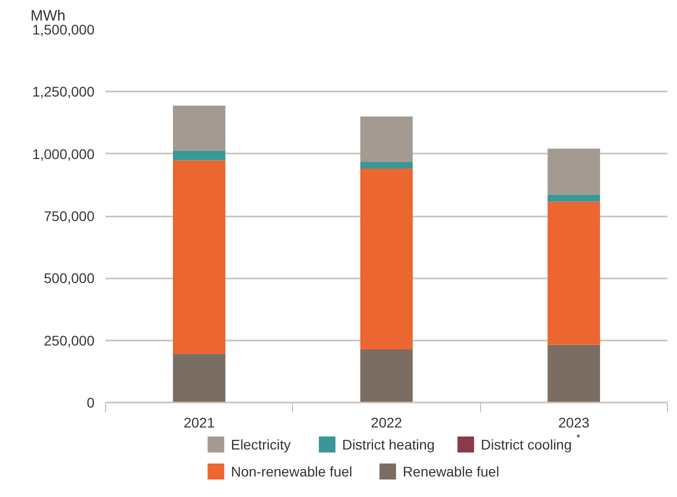  I want to click on y-tick-label: 0, so click(90, 402).